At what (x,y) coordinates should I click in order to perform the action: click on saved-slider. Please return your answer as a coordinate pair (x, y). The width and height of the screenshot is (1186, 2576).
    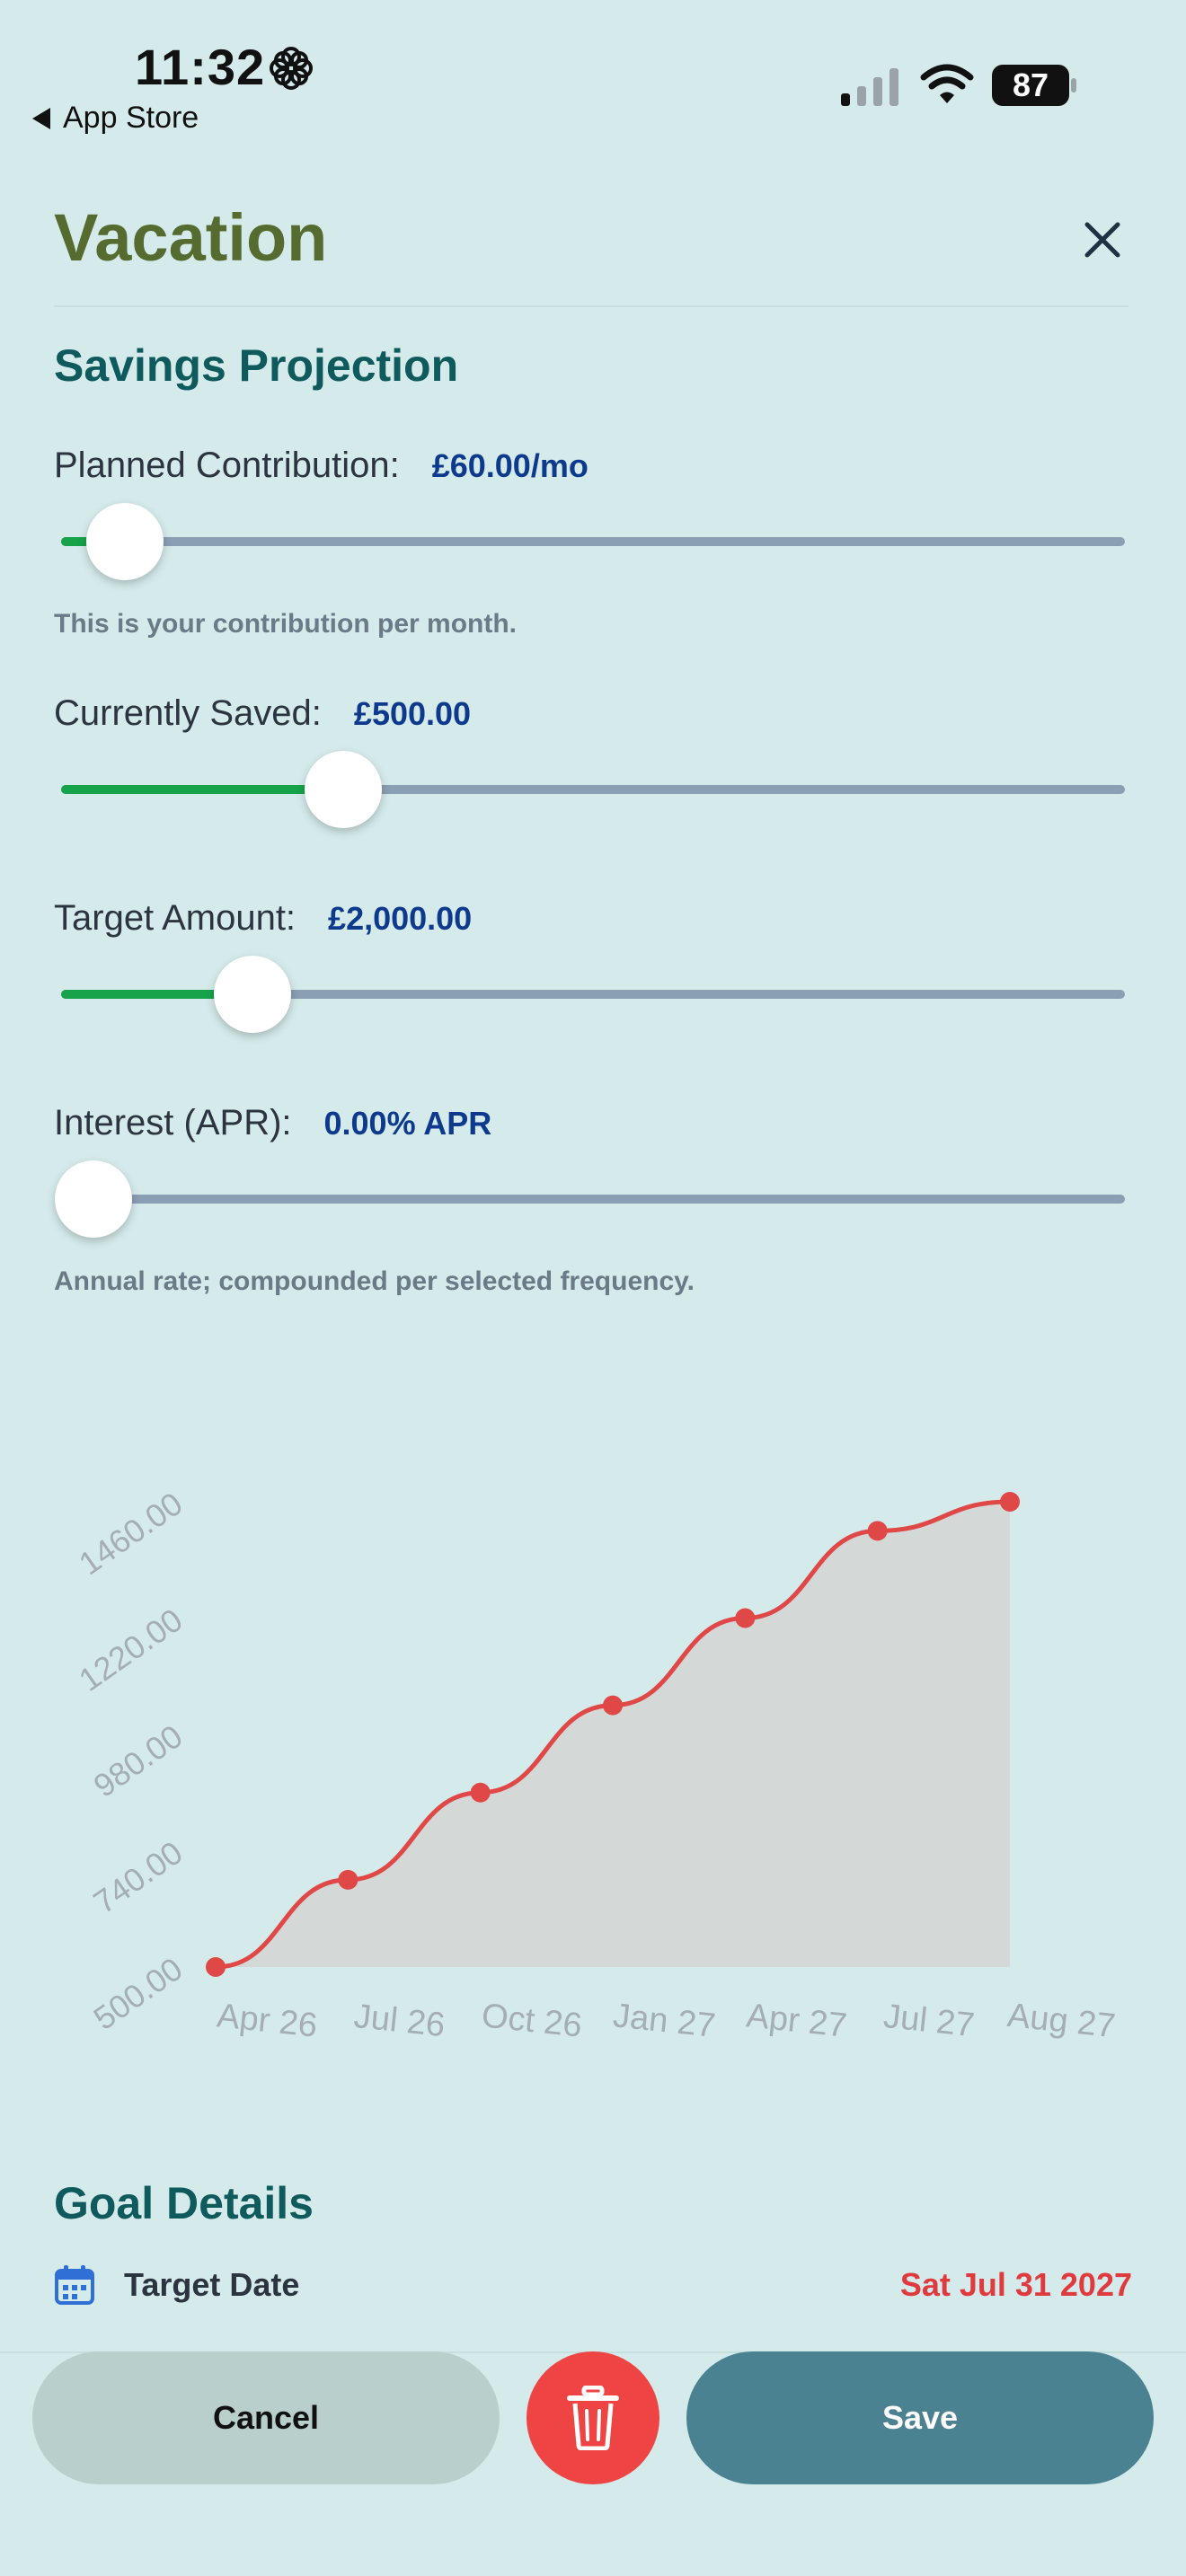
    Looking at the image, I should click on (593, 789).